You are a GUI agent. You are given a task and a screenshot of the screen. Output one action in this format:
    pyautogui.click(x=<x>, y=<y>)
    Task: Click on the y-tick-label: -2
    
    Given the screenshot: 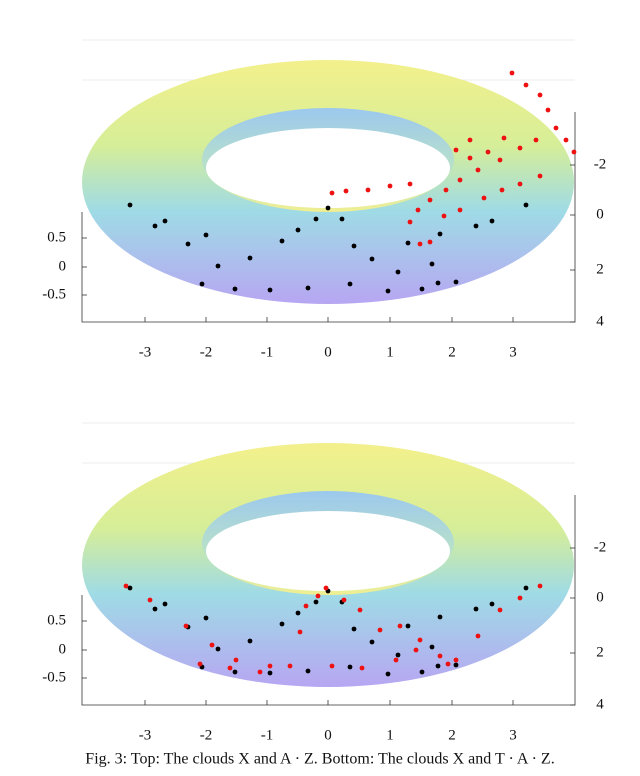 What is the action you would take?
    pyautogui.click(x=600, y=164)
    